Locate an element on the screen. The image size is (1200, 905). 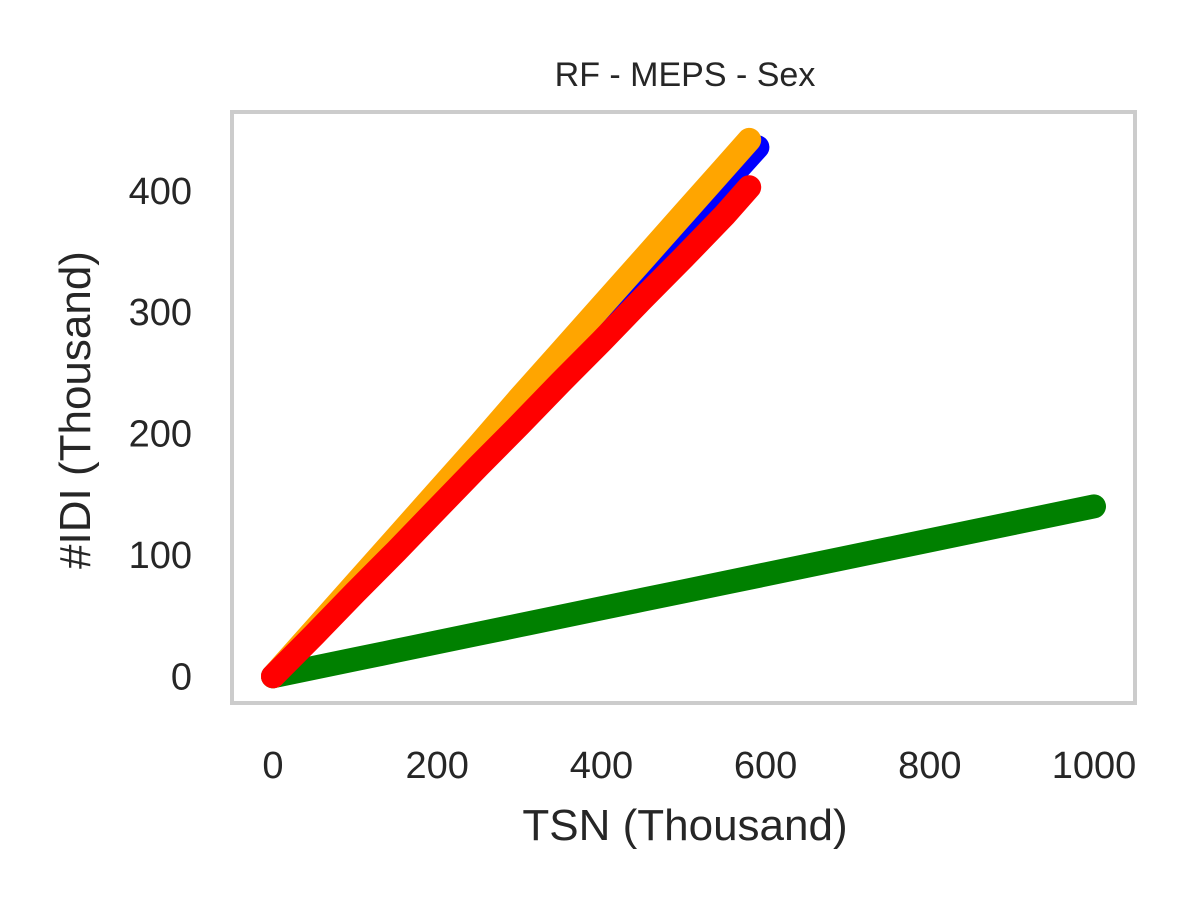
y-tick-label: 0 is located at coordinates (181, 677).